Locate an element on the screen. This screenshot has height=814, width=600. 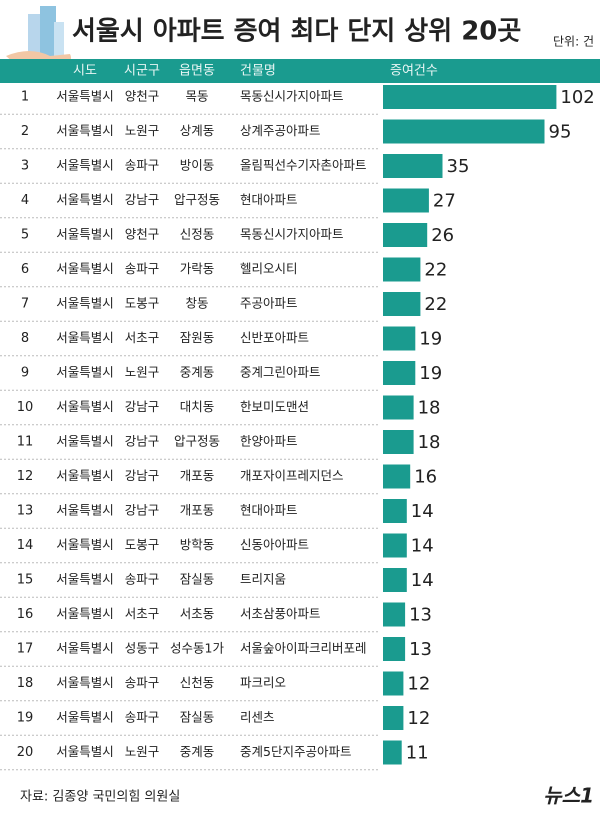
cell: 대치동 is located at coordinates (197, 406).